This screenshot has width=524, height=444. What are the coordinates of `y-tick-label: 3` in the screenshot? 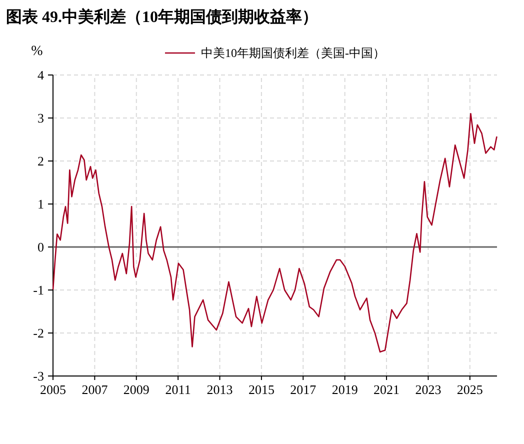 It's located at (41, 118).